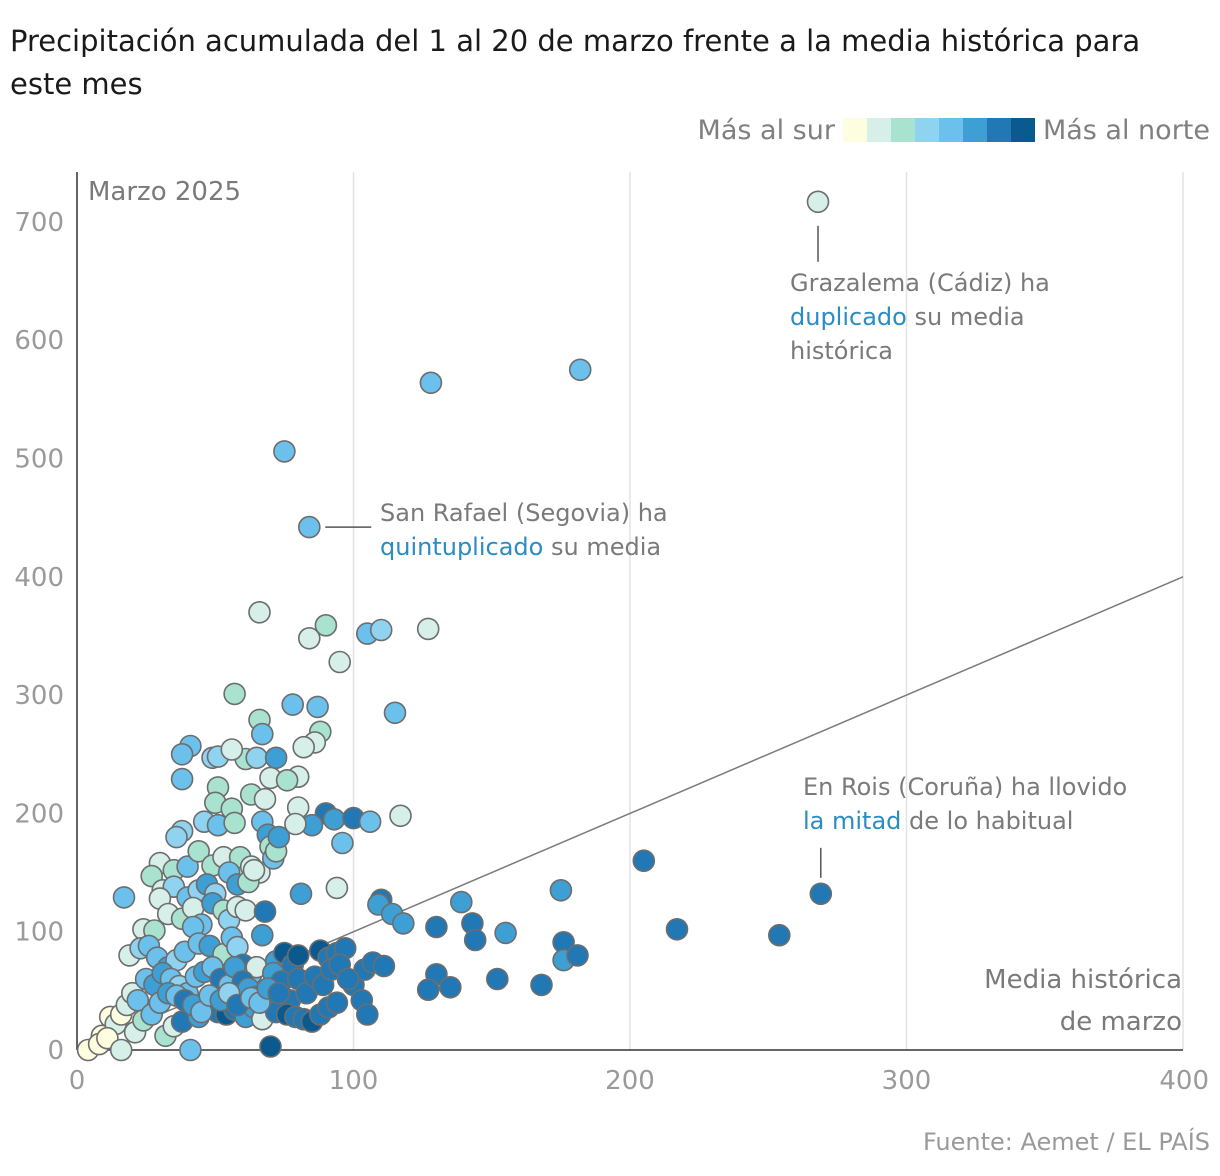  I want to click on legend-swatches, so click(938, 130).